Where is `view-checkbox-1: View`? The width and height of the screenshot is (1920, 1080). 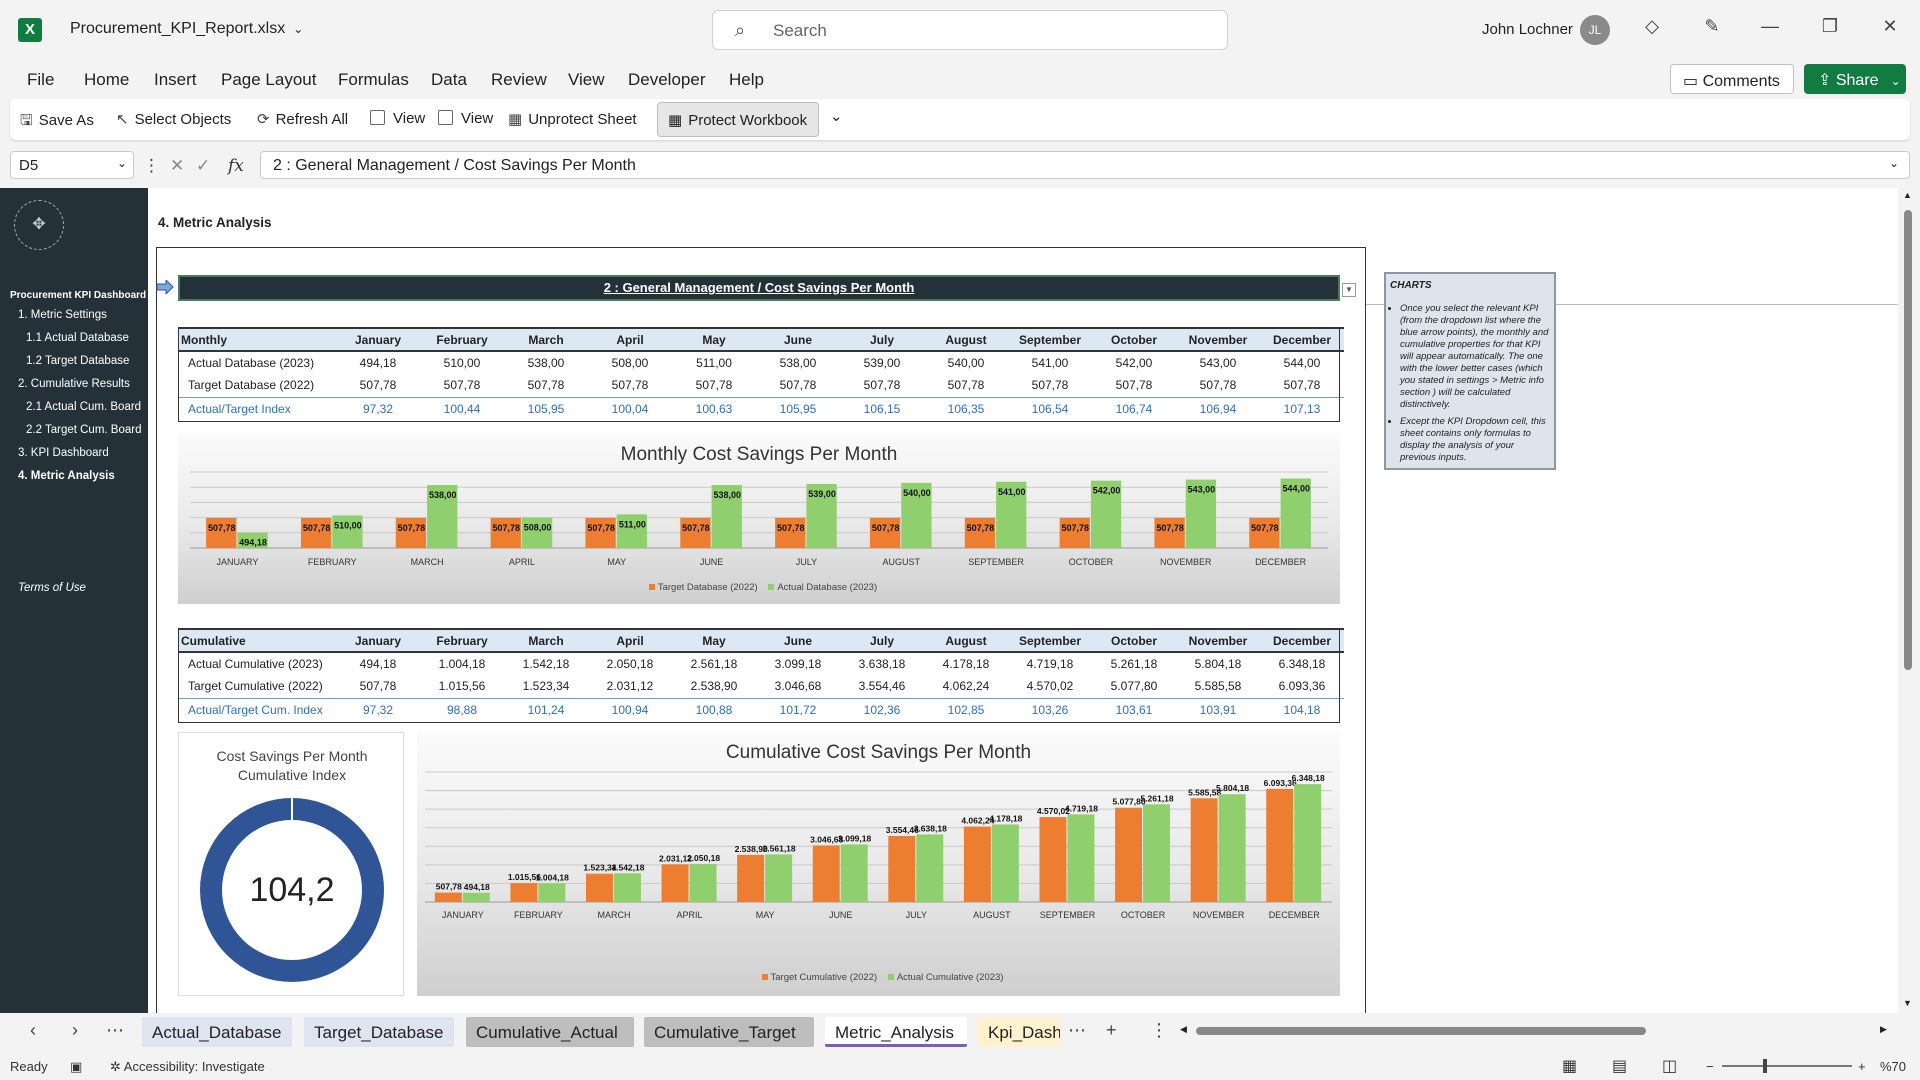 view-checkbox-1: View is located at coordinates (397, 118).